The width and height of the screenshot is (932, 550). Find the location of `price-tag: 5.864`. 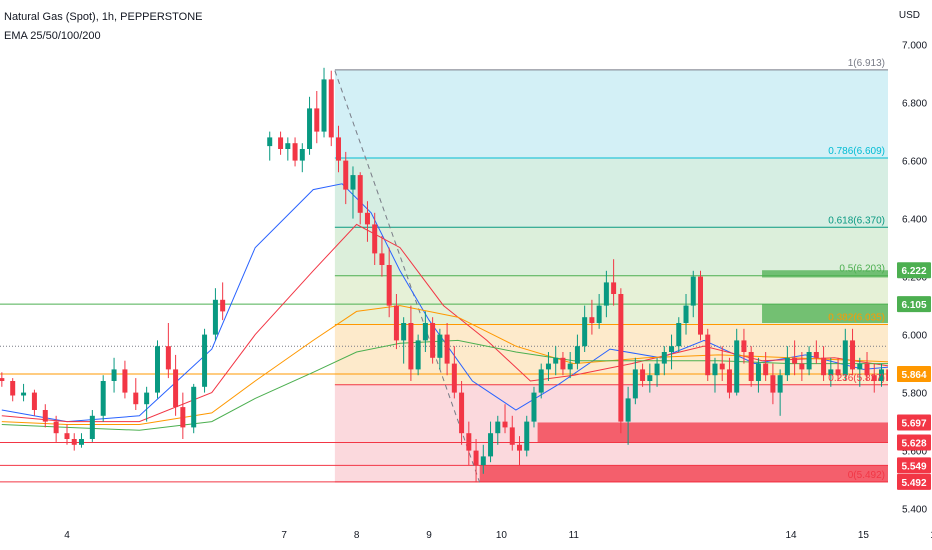

price-tag: 5.864 is located at coordinates (913, 375).